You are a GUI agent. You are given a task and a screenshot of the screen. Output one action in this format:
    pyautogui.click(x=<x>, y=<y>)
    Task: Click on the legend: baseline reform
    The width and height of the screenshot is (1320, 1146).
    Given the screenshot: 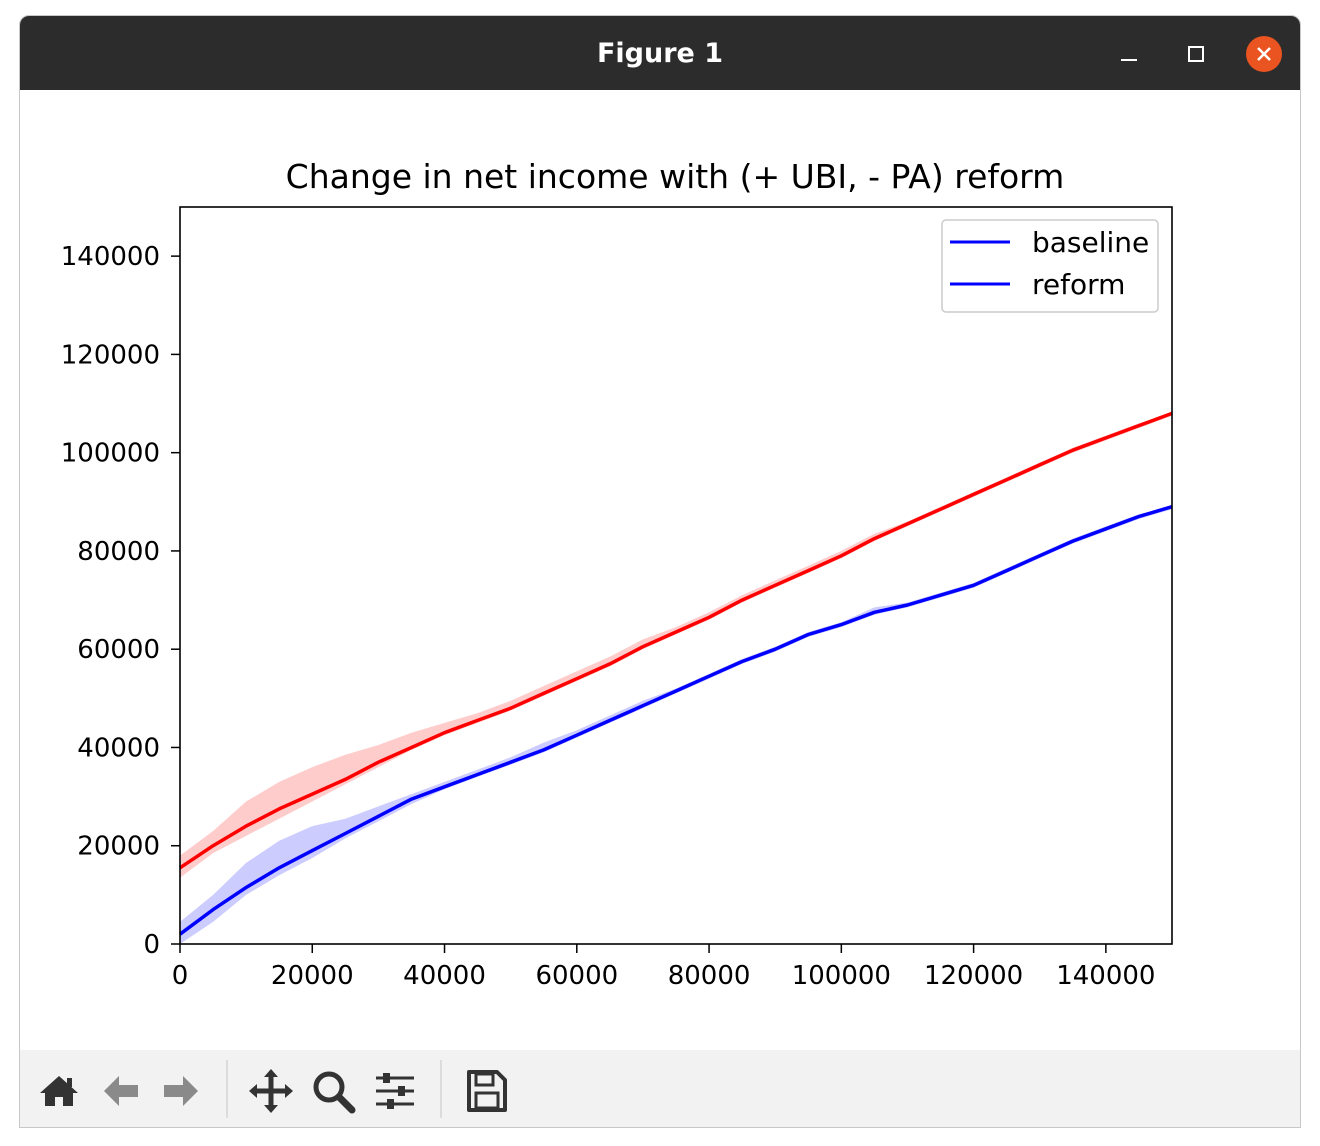 What is the action you would take?
    pyautogui.click(x=1050, y=266)
    